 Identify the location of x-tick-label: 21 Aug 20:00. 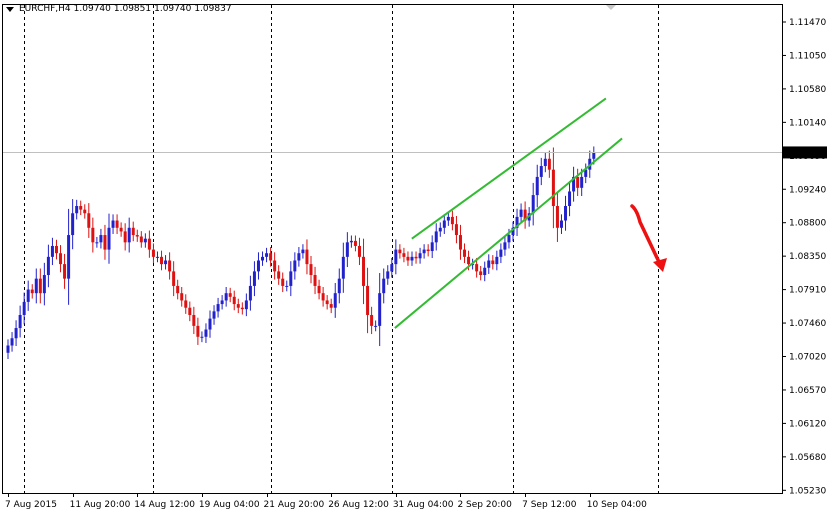
(294, 505).